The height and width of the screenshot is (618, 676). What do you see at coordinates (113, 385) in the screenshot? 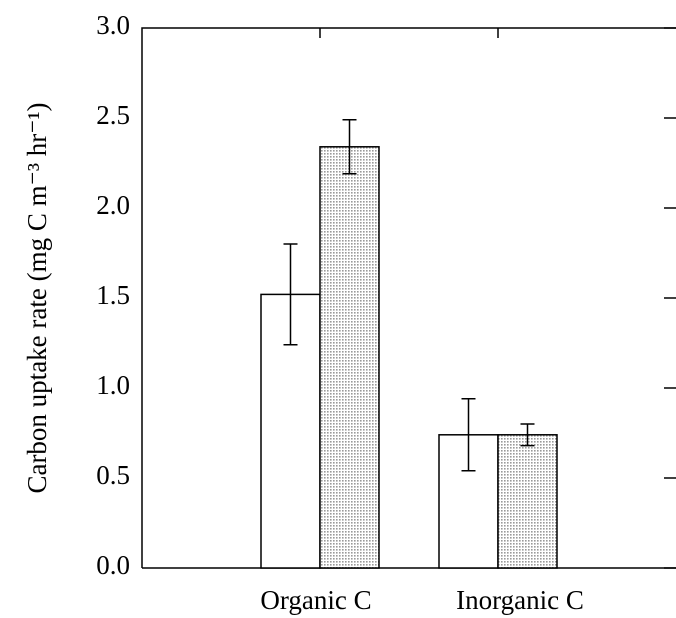
I see `y-tick-label: 1.0` at bounding box center [113, 385].